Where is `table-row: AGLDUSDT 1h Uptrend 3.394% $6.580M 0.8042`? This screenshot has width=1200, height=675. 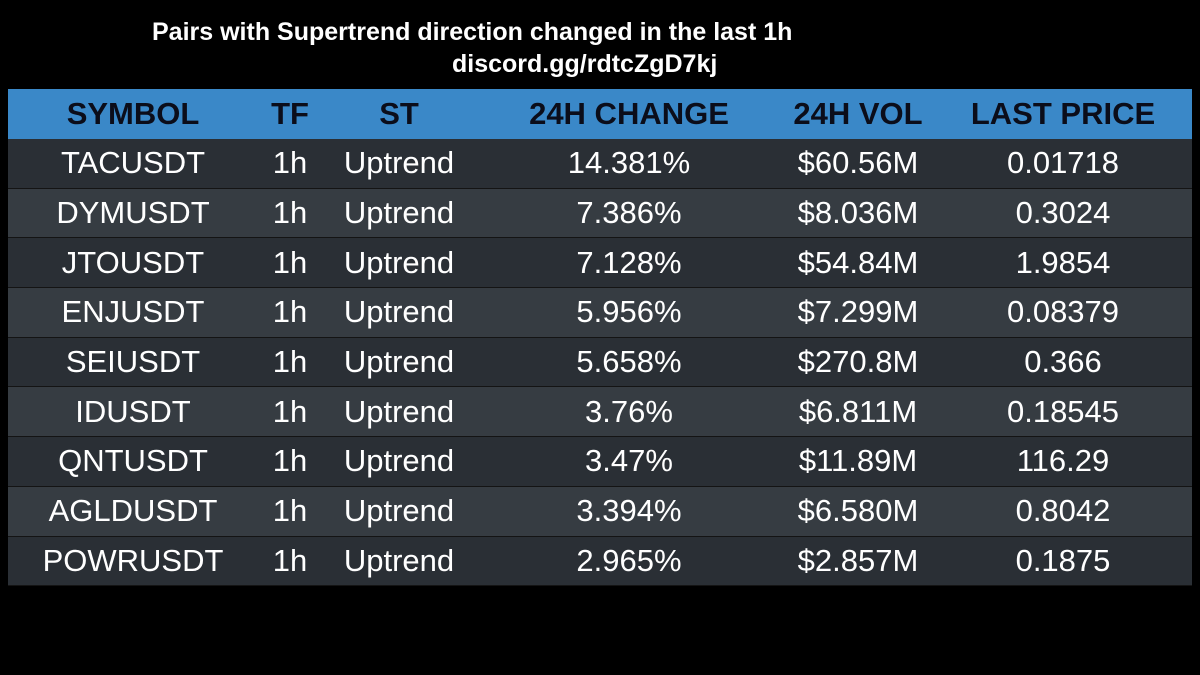
table-row: AGLDUSDT 1h Uptrend 3.394% $6.580M 0.8042 is located at coordinates (600, 511).